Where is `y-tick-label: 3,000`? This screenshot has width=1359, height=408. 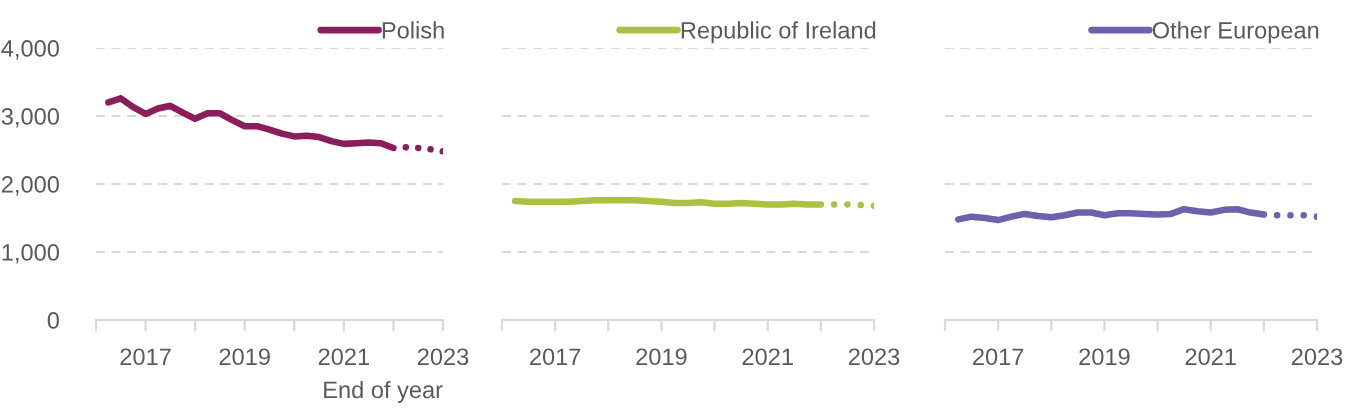 y-tick-label: 3,000 is located at coordinates (30, 118).